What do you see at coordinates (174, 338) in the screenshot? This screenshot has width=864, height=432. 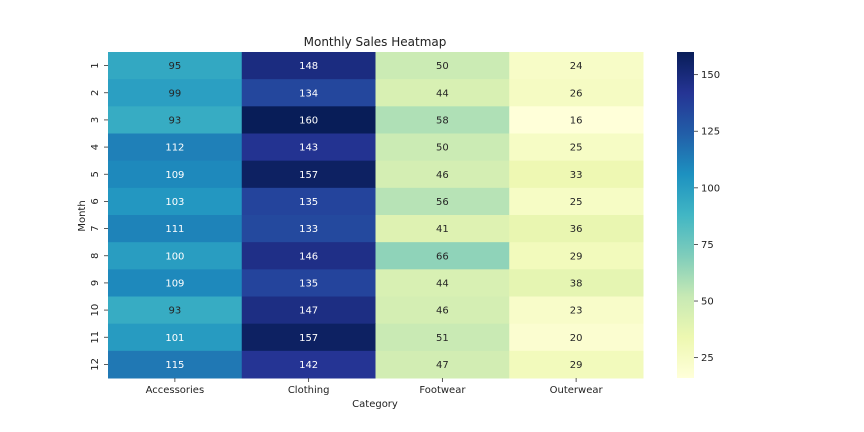 I see `cell-value-label: 101` at bounding box center [174, 338].